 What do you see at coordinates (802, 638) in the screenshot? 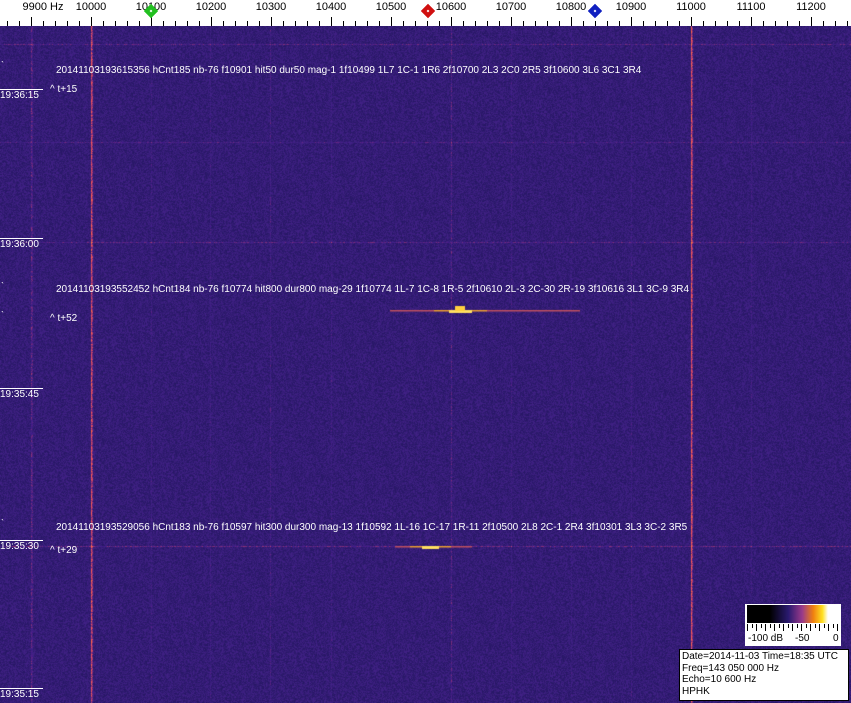
I see `colorbar-label-mid: -50` at bounding box center [802, 638].